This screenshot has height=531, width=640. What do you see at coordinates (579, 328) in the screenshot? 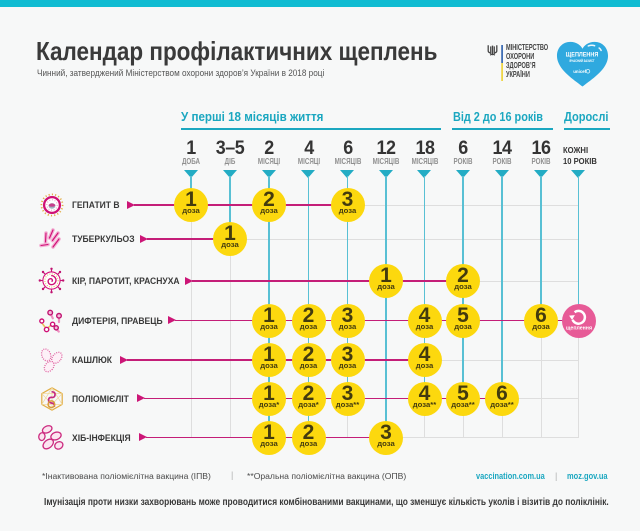
I see `svg-text: щеплення` at bounding box center [579, 328].